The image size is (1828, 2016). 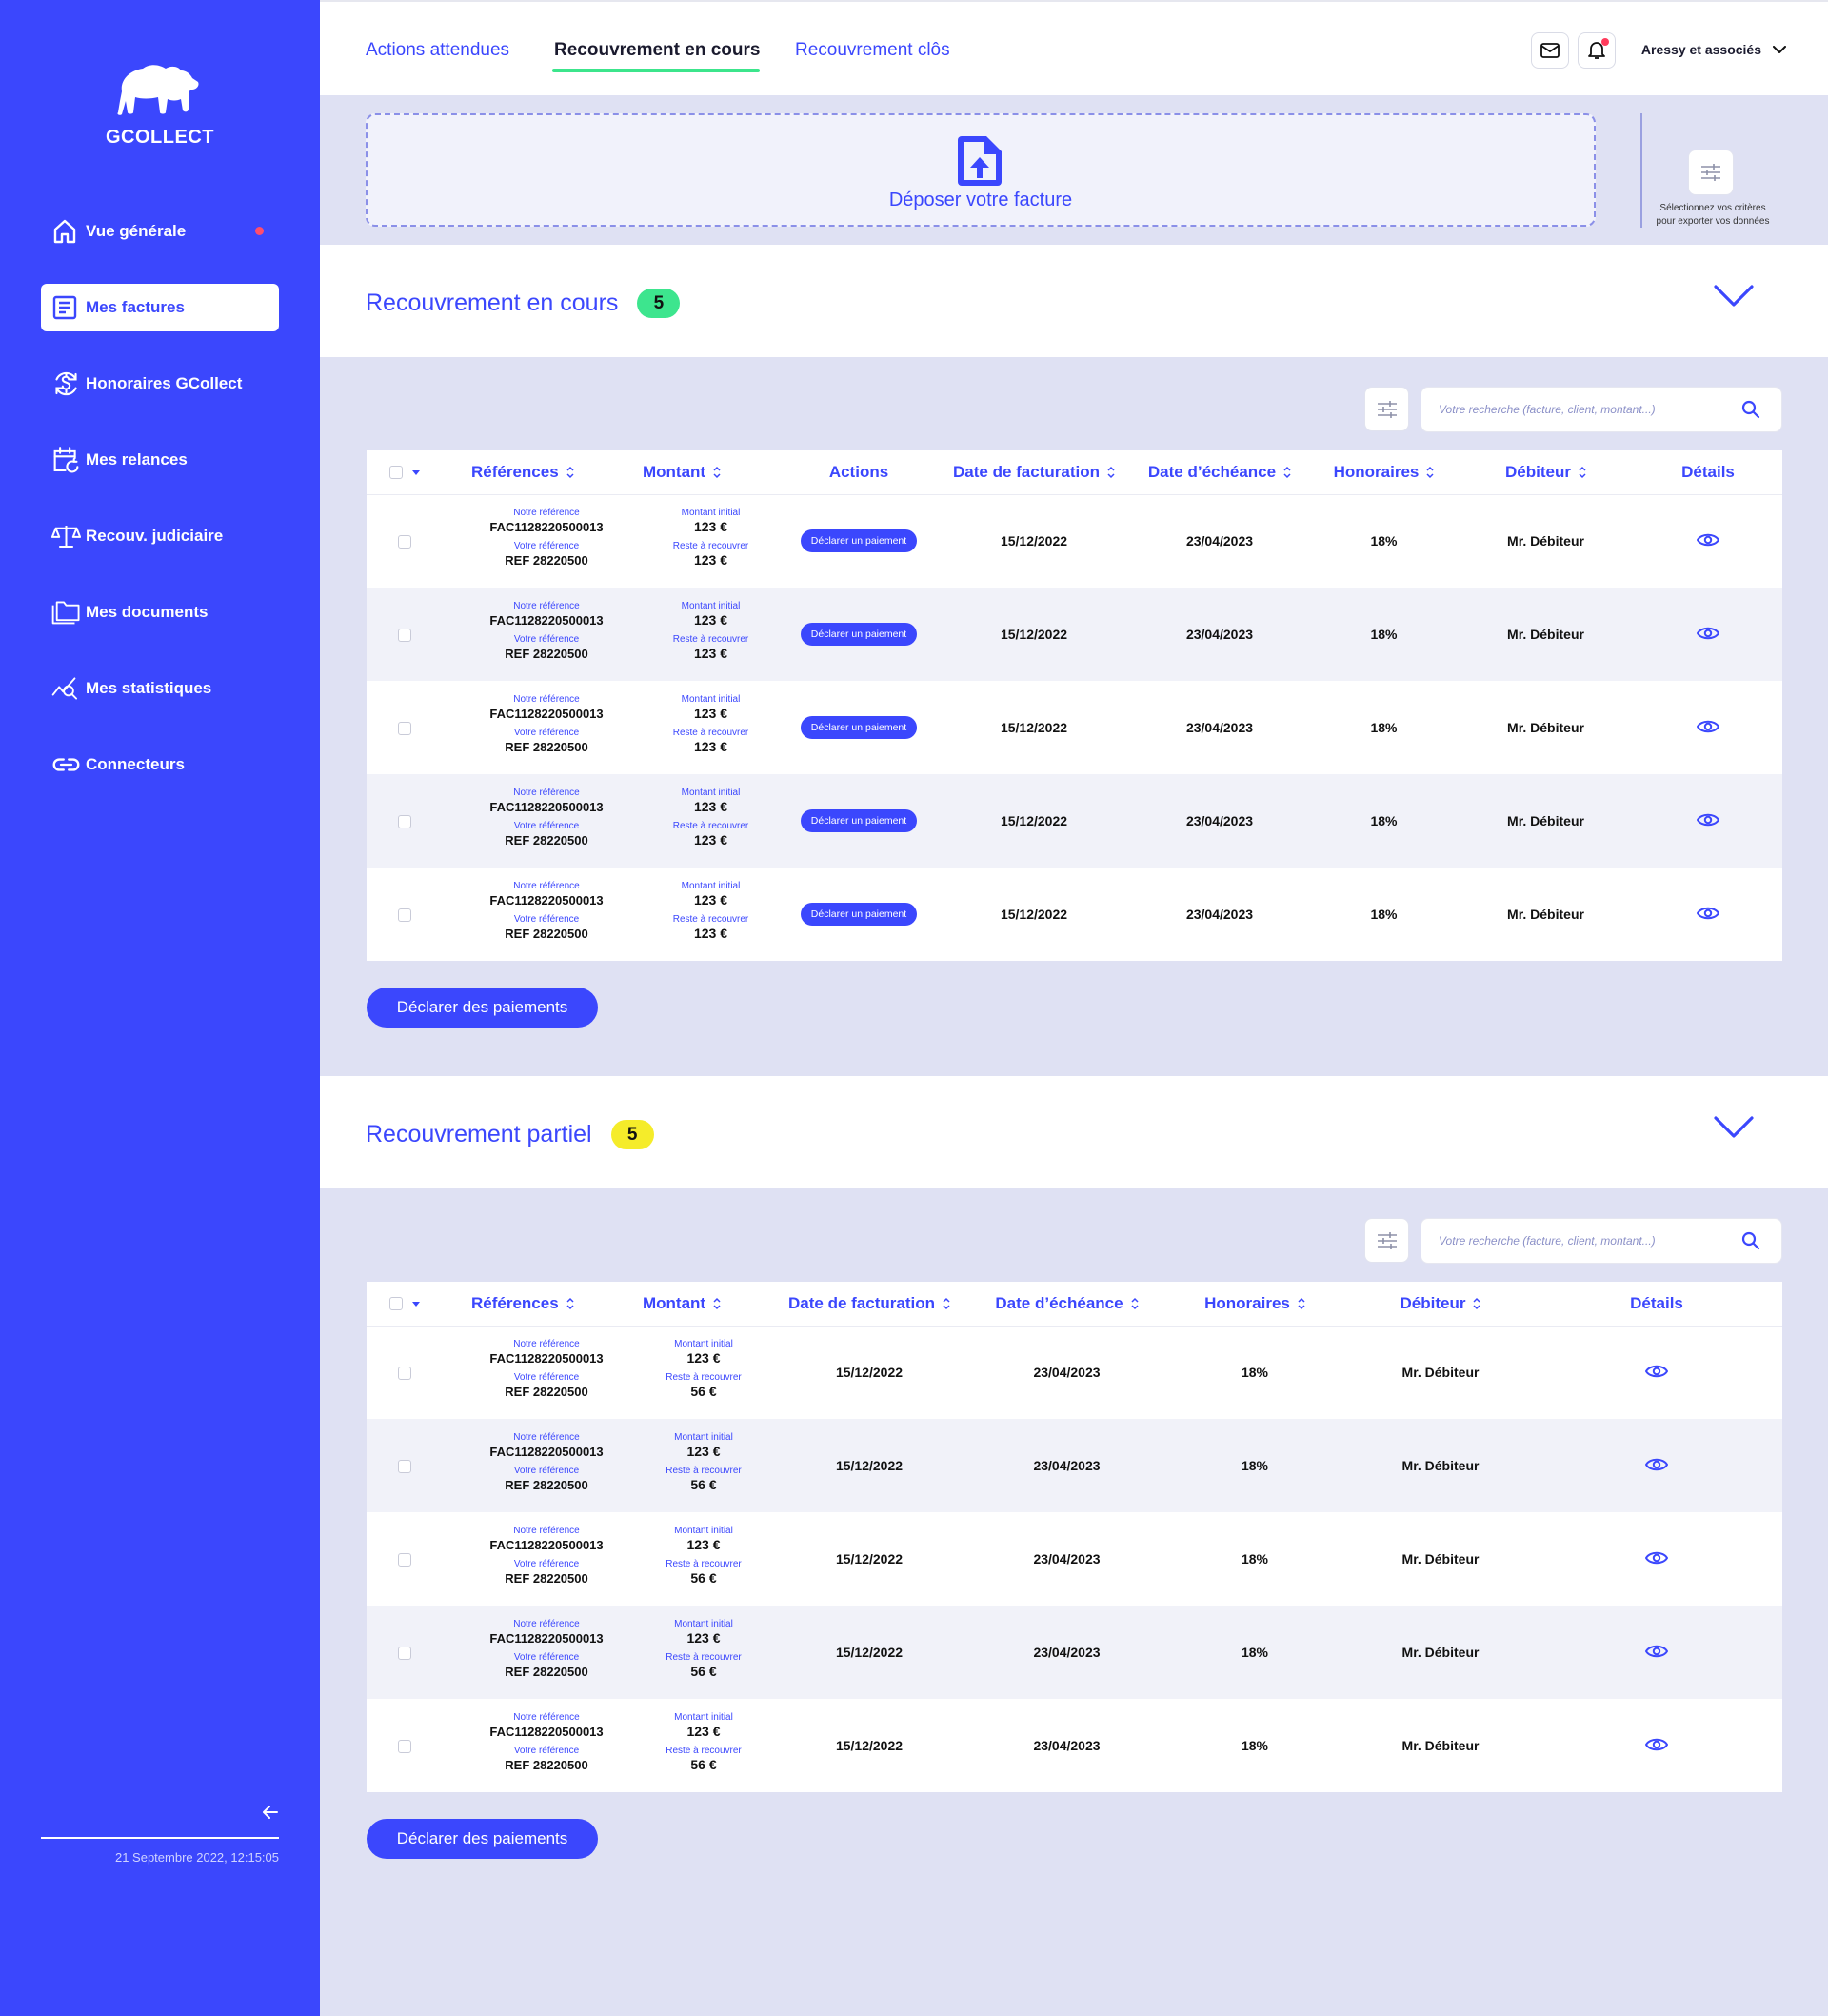 What do you see at coordinates (160, 688) in the screenshot?
I see `sidebar-item-mes-statistiques: Mes statistiques` at bounding box center [160, 688].